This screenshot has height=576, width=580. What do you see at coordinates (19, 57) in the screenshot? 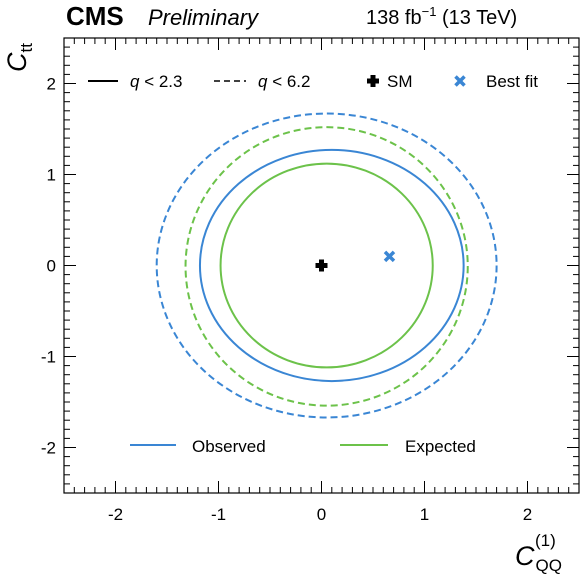
I see `y-axis-label: Ctt` at bounding box center [19, 57].